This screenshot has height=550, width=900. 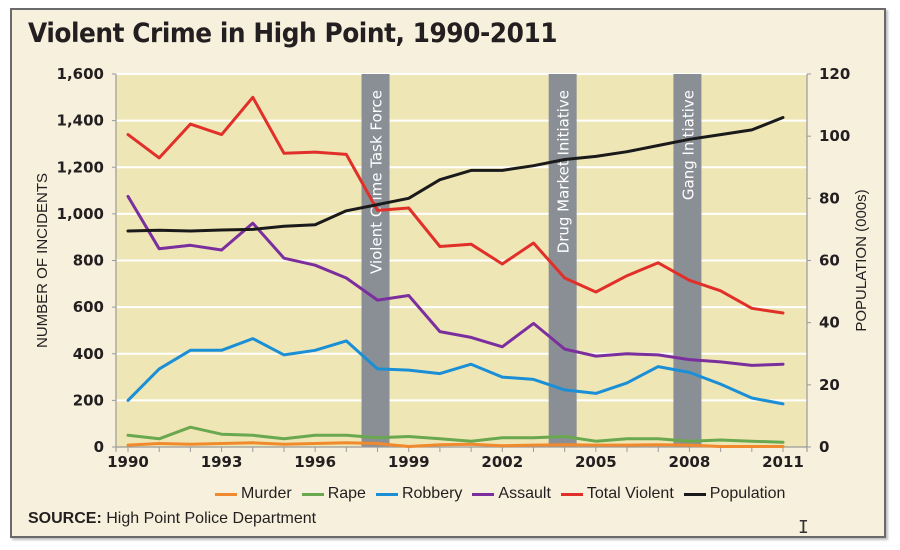 I want to click on x-tick-label: 1990, so click(x=128, y=462).